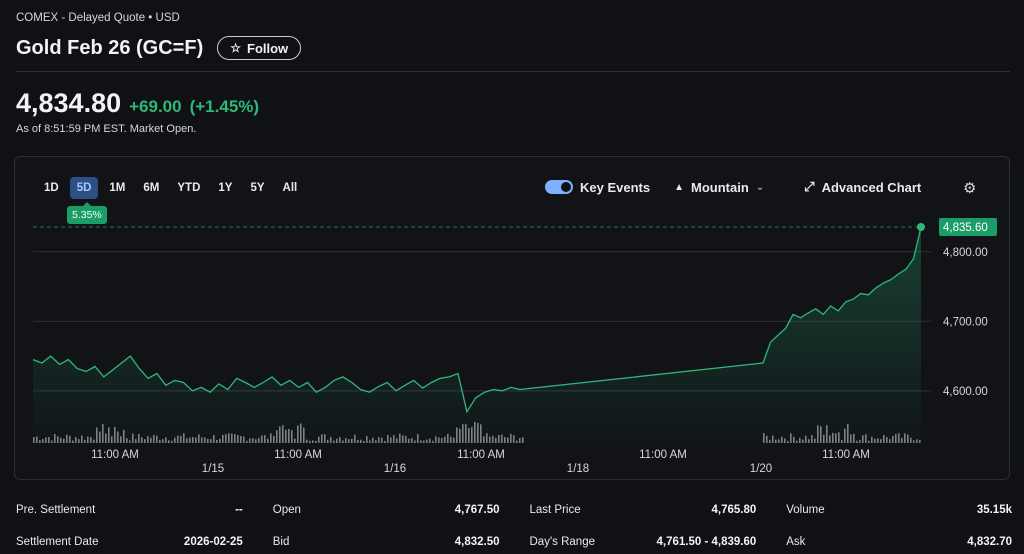 This screenshot has width=1024, height=554. What do you see at coordinates (719, 187) in the screenshot?
I see `chart-type-select: ▲ Mountain ⌄` at bounding box center [719, 187].